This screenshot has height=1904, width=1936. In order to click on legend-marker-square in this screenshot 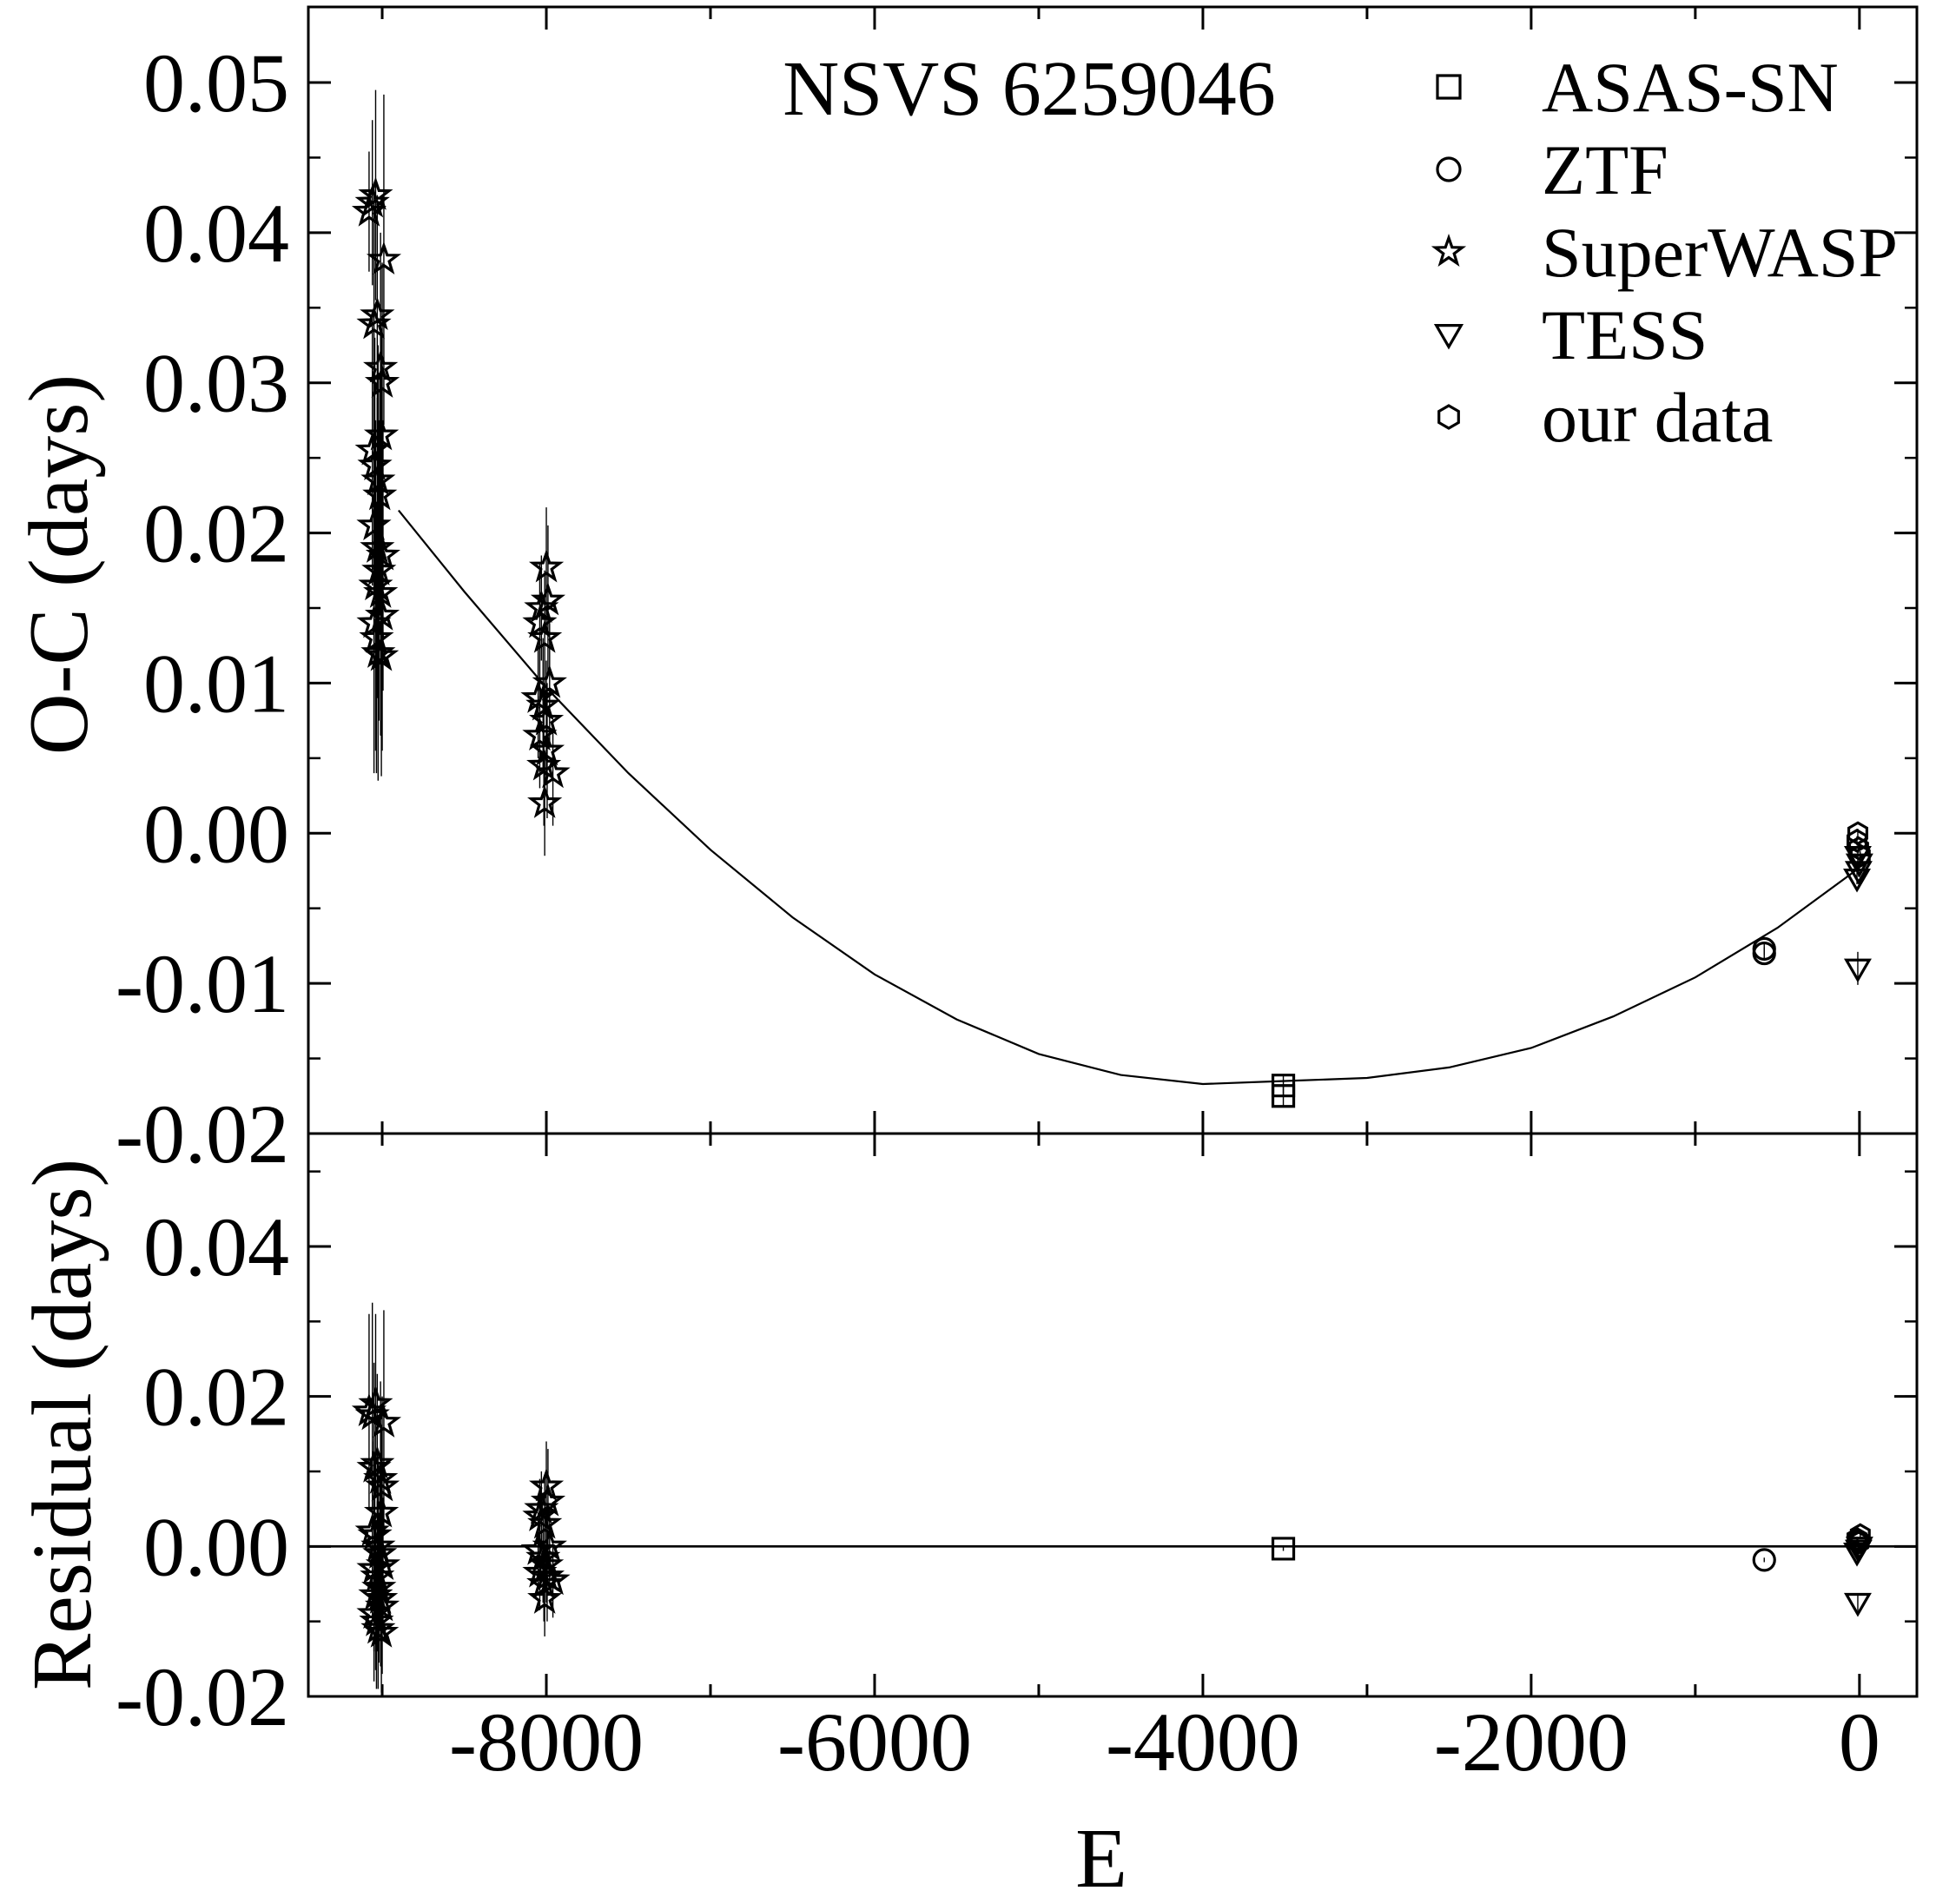, I will do `click(1449, 87)`.